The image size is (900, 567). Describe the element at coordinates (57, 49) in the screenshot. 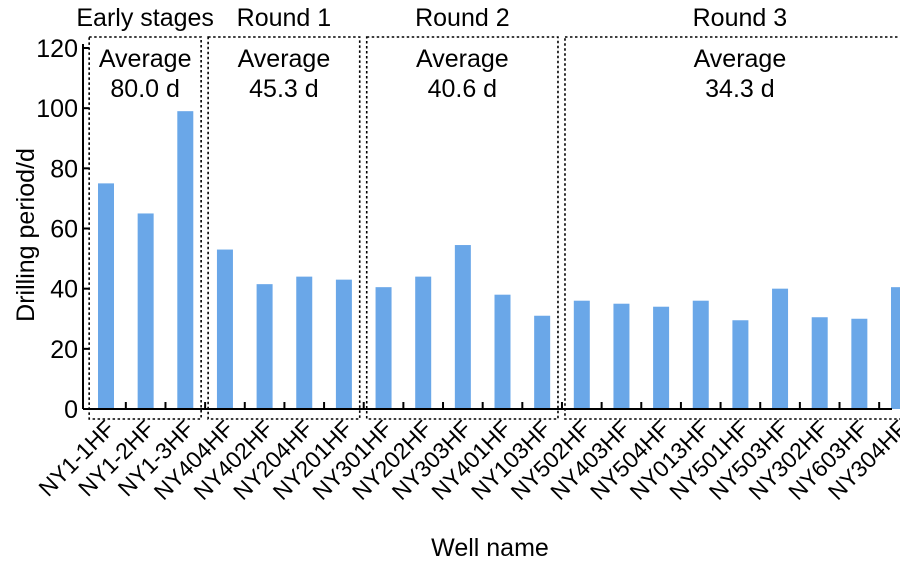

I see `y-tick-label: 120` at that location.